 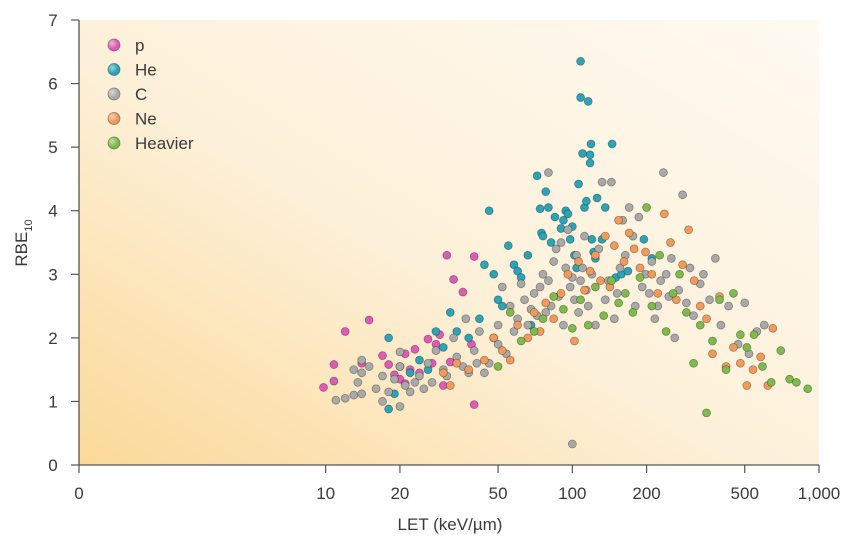 I want to click on legend: p He C Ne Heavier, so click(x=150, y=94).